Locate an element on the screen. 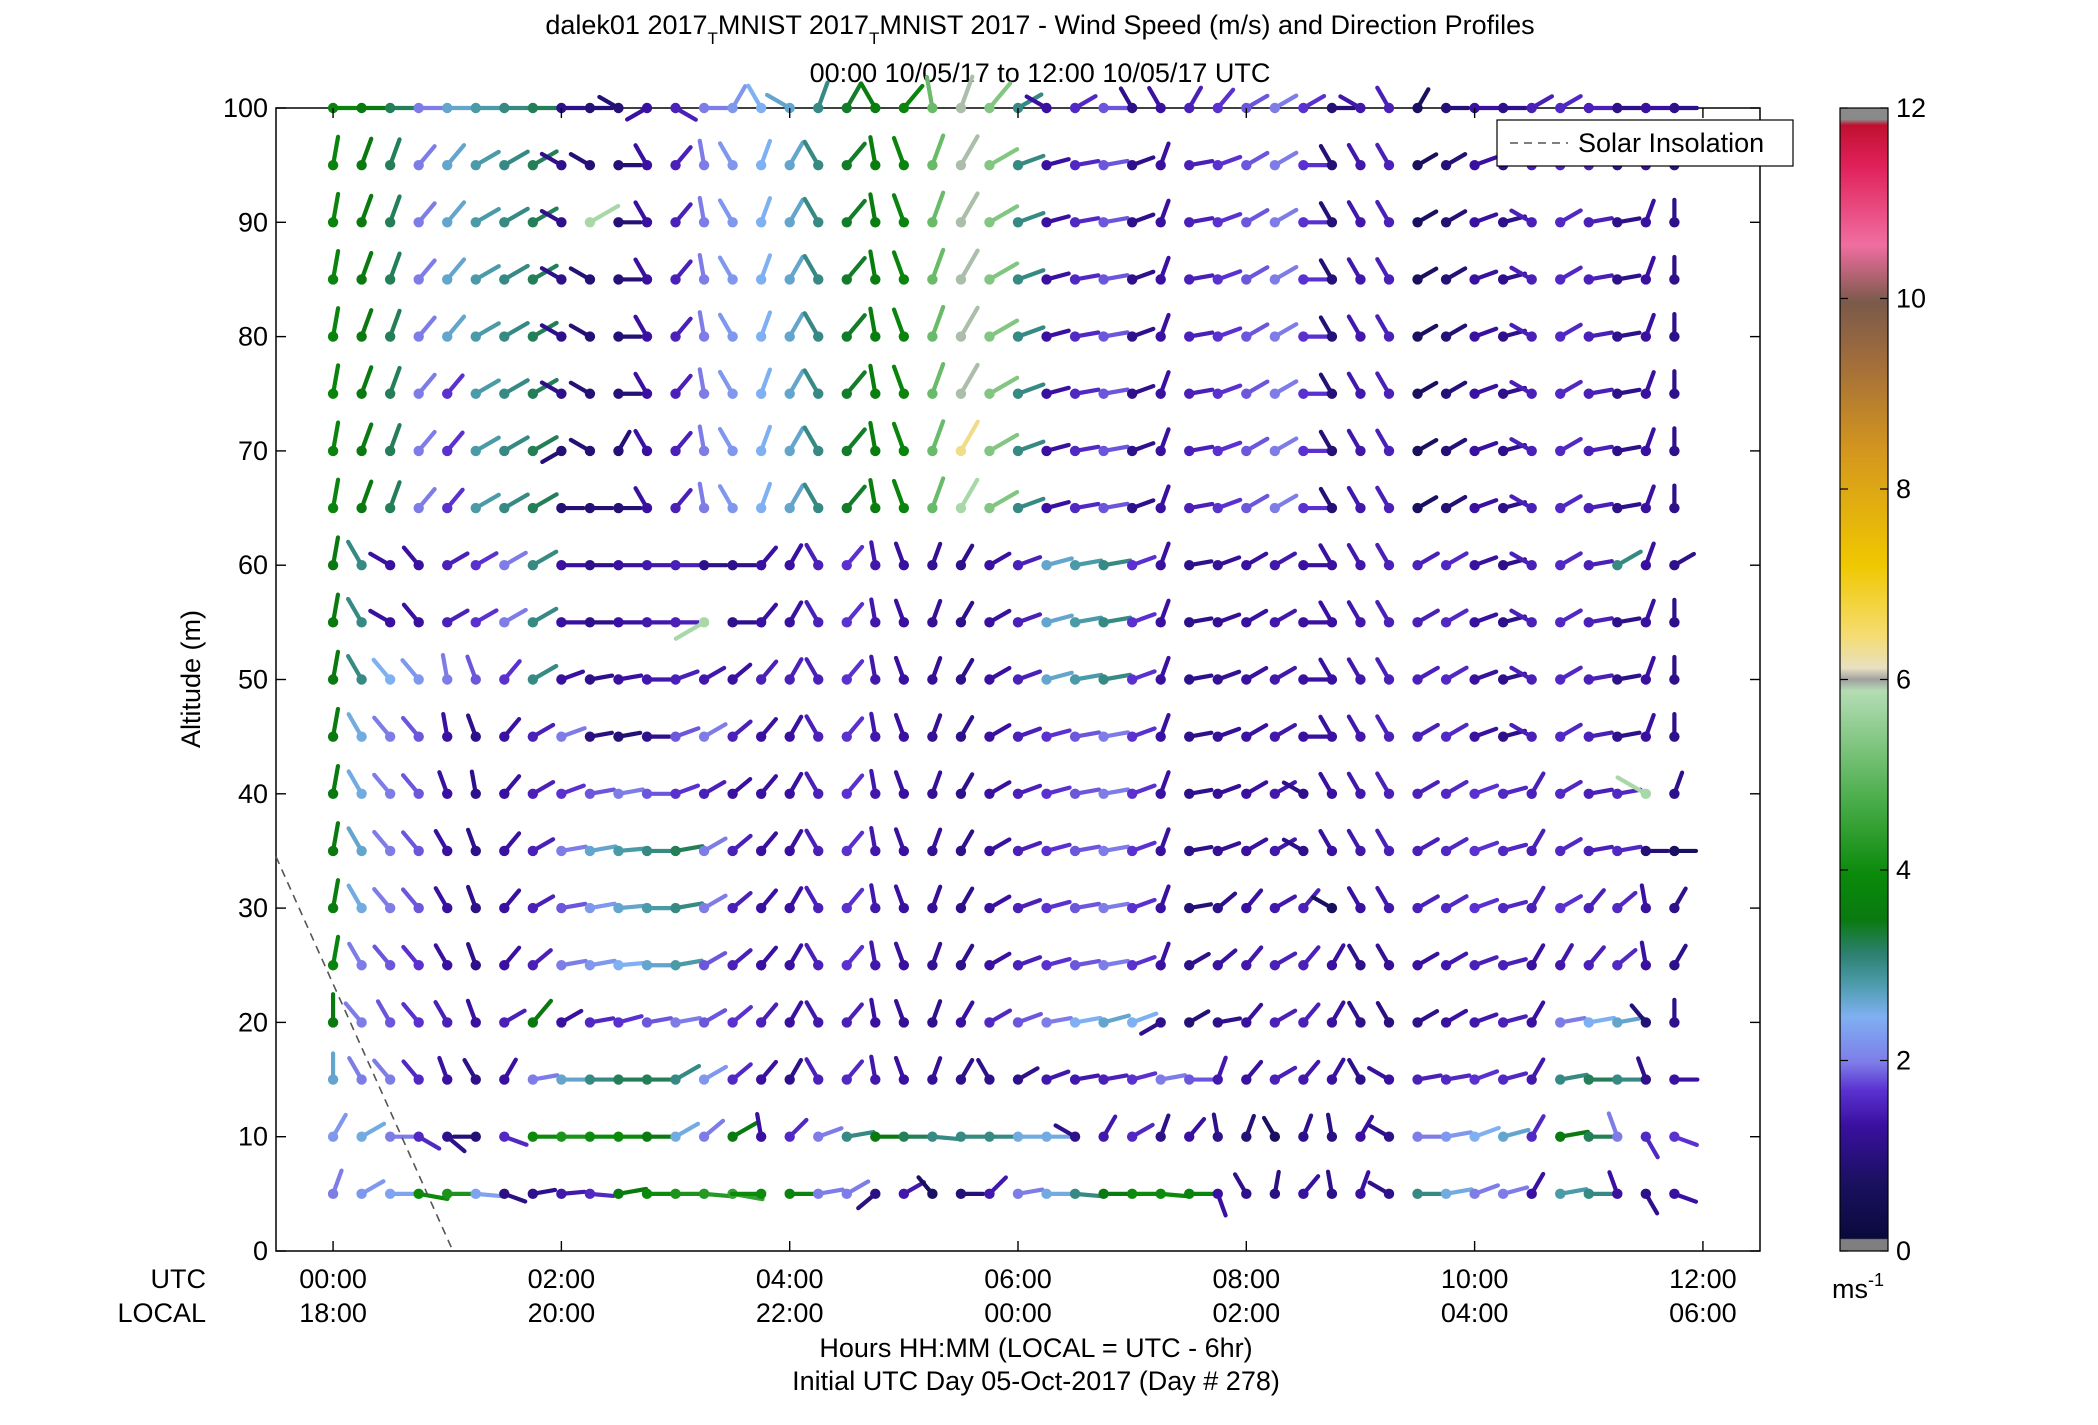 This screenshot has height=1425, width=2098. wind-barb-shaft is located at coordinates (690, 630).